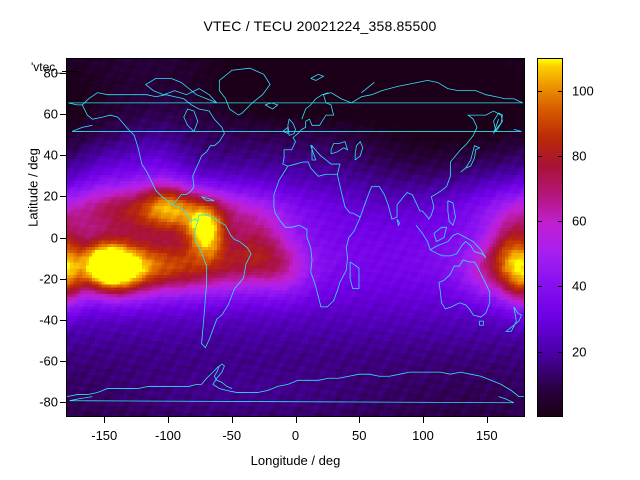 The width and height of the screenshot is (640, 480). I want to click on x-tick-label: 0, so click(295, 435).